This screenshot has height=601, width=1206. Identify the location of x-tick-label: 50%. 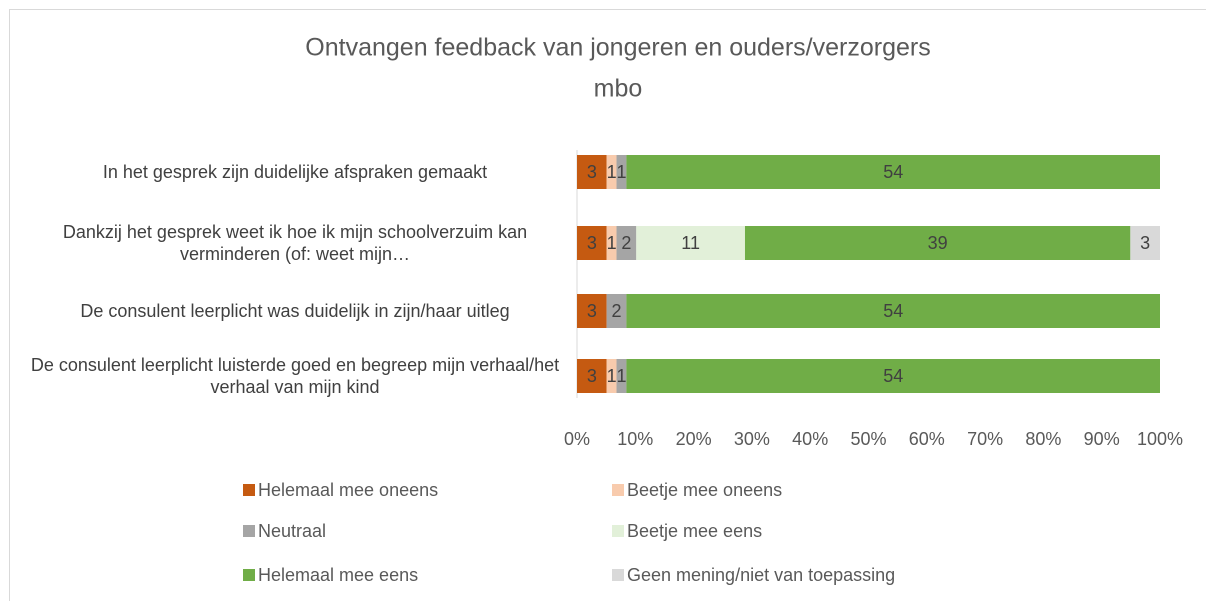
(868, 439).